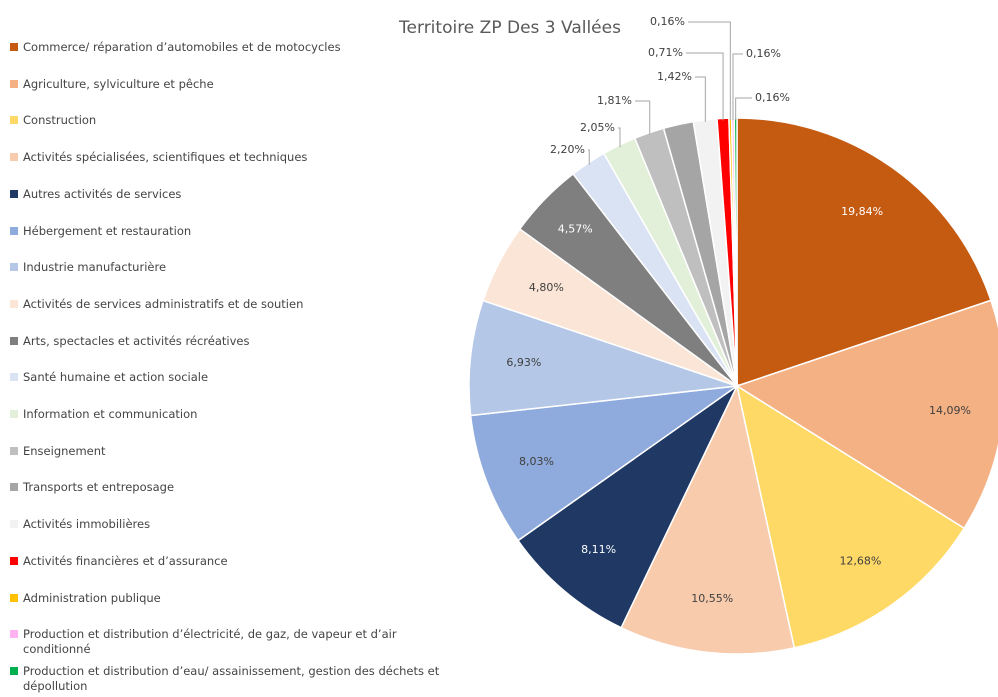  I want to click on legend-label: Enseignement, so click(64, 450).